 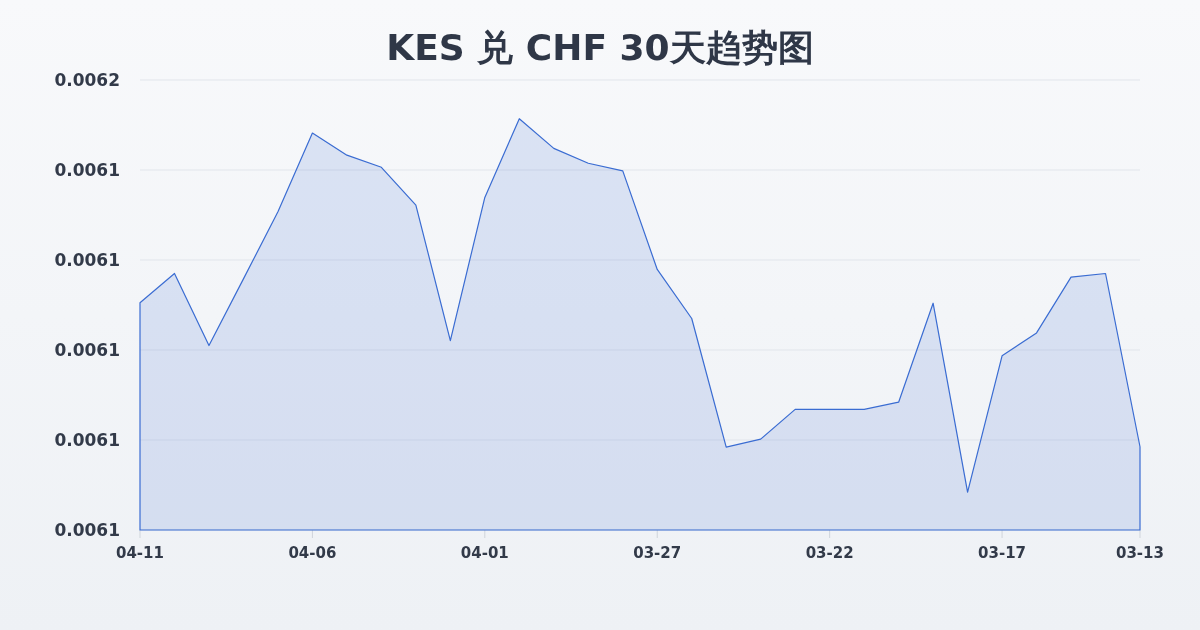 What do you see at coordinates (657, 553) in the screenshot?
I see `x-tick-label: 03-27` at bounding box center [657, 553].